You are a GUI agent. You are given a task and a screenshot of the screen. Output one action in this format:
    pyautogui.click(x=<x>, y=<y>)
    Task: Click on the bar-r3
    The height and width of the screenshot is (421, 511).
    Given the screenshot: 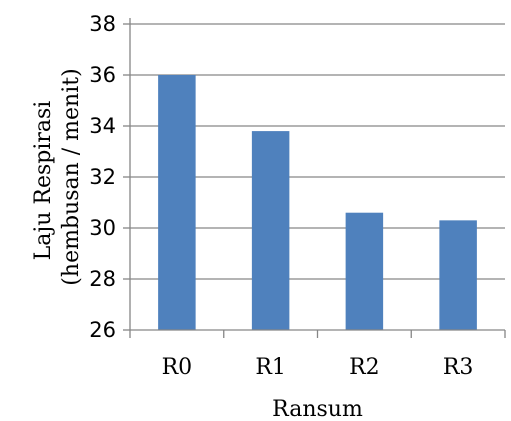 What is the action you would take?
    pyautogui.click(x=458, y=275)
    